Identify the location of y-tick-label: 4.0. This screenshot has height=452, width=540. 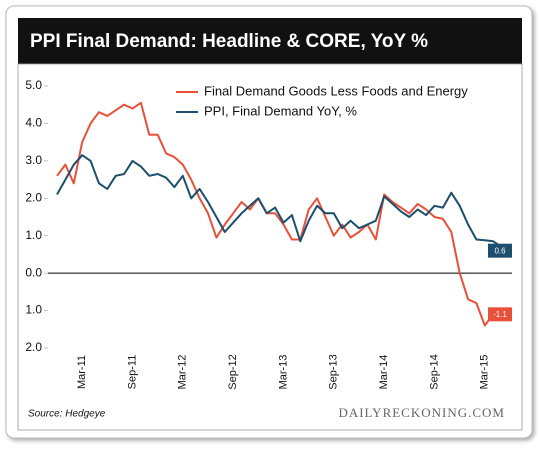
(33, 123).